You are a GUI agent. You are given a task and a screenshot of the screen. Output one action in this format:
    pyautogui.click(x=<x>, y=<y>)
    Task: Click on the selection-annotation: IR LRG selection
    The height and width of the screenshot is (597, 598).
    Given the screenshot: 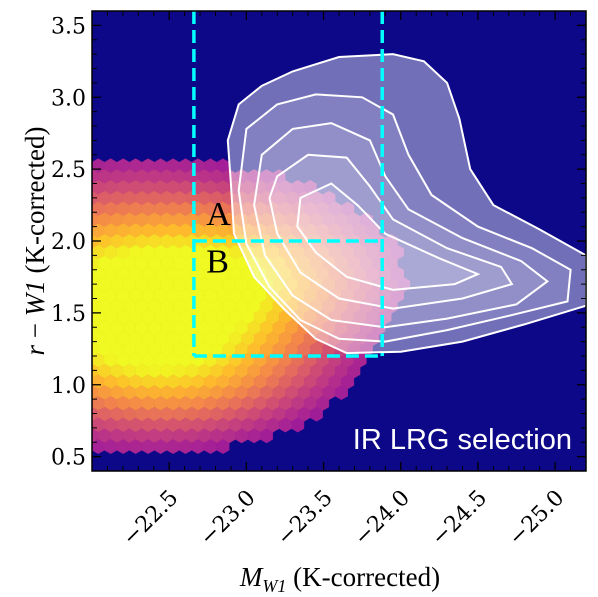 What is the action you would take?
    pyautogui.click(x=462, y=440)
    